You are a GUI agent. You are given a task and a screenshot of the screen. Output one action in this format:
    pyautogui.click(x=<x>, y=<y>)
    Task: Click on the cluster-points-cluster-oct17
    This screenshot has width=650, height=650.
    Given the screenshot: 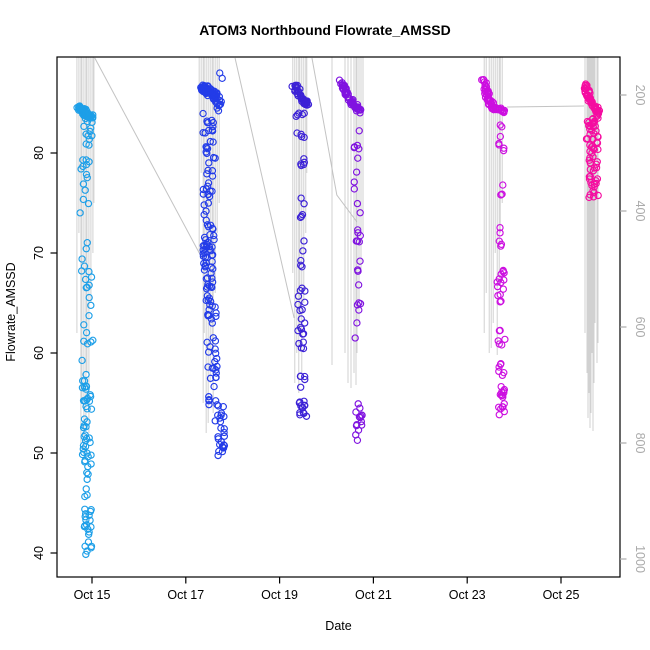 What is the action you would take?
    pyautogui.click(x=213, y=264)
    